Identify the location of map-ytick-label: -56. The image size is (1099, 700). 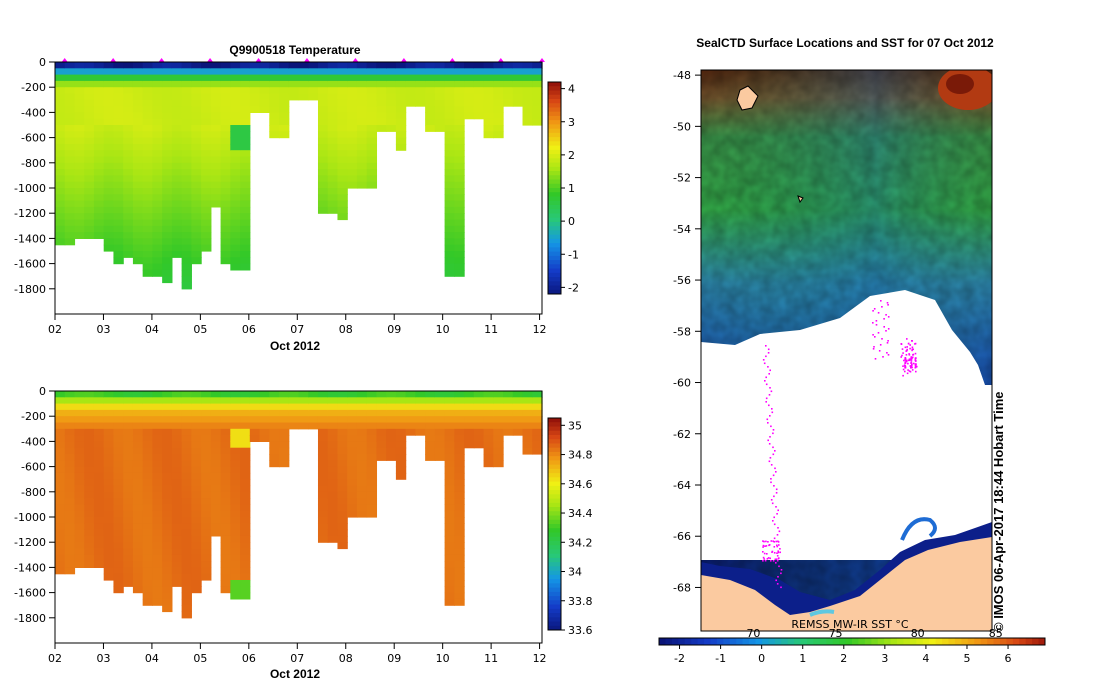
(682, 280).